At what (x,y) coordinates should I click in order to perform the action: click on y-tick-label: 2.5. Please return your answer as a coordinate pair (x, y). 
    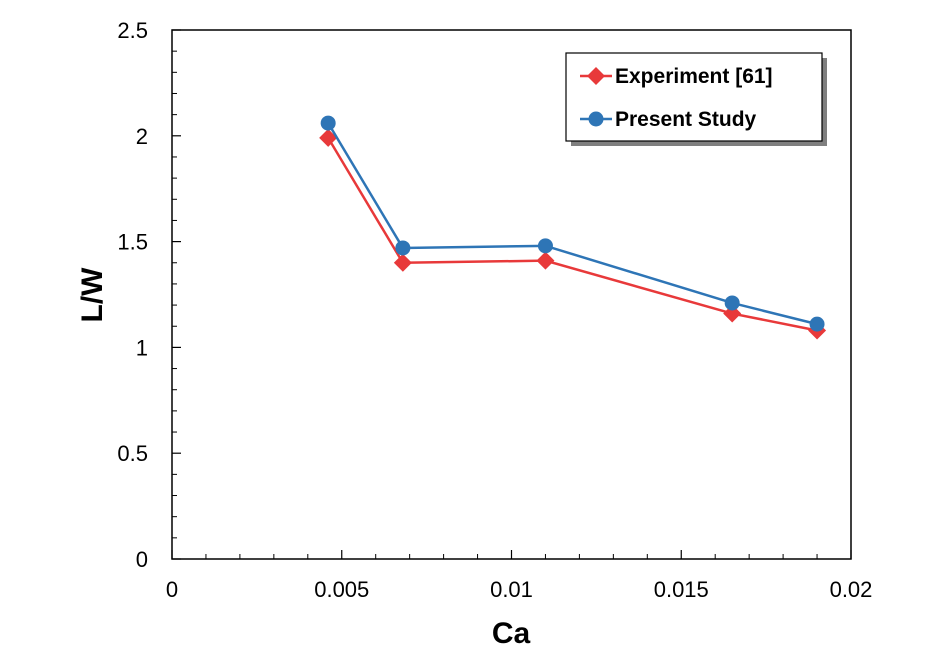
    Looking at the image, I should click on (132, 30).